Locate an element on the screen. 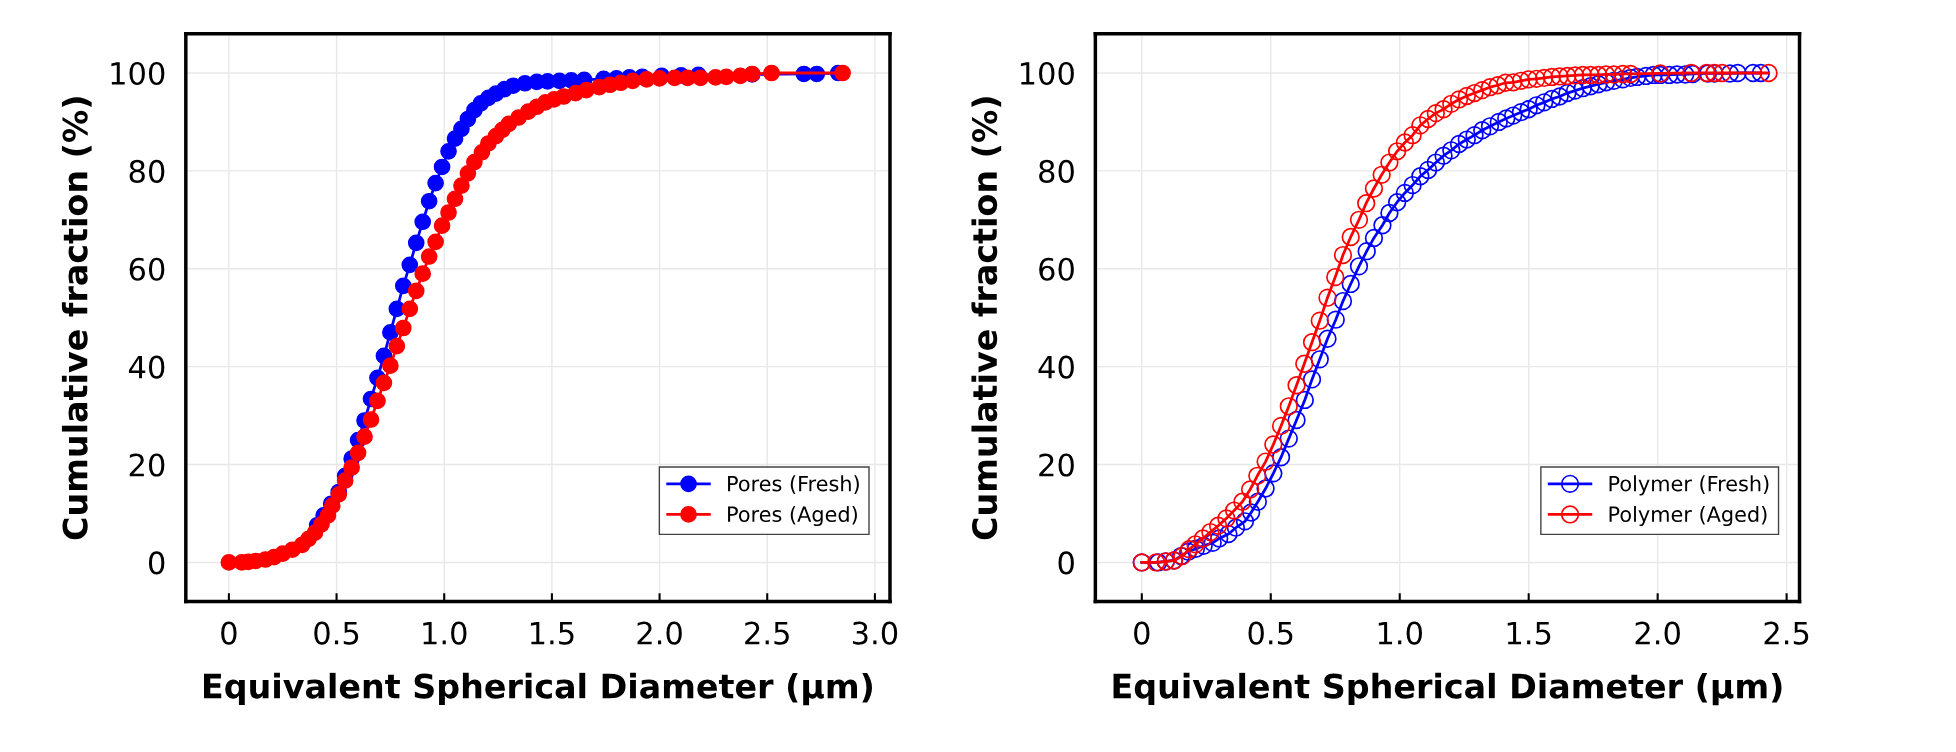  legend-label: Polymer (Fresh) is located at coordinates (1689, 485).